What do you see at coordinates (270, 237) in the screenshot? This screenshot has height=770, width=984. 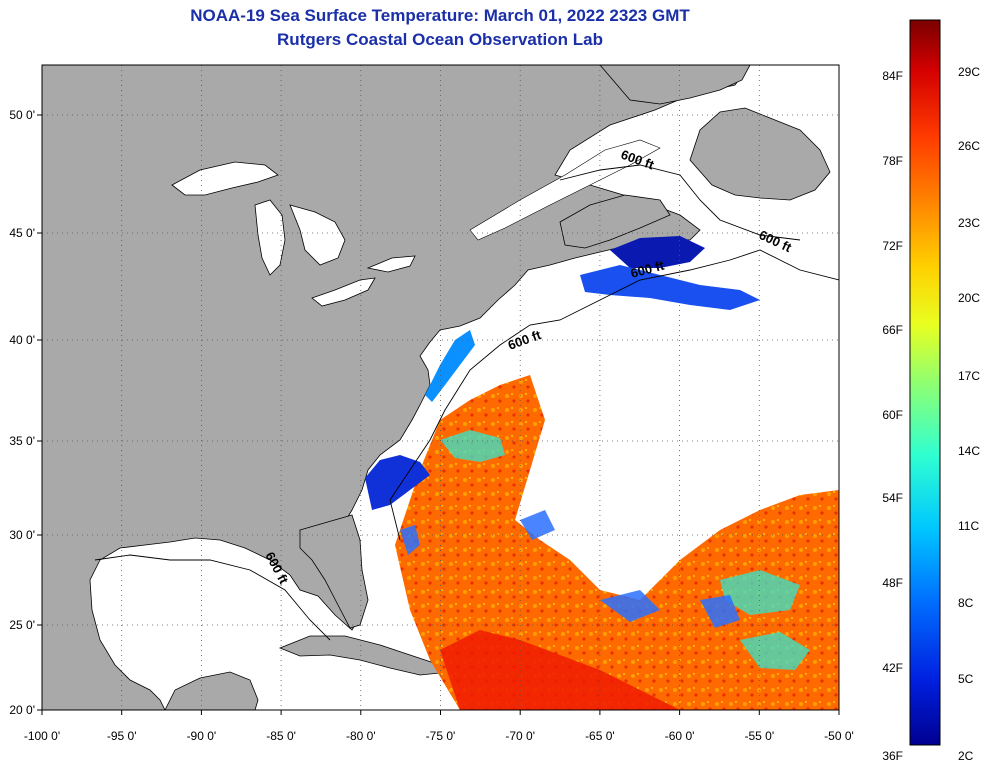 I see `lake-michigan` at bounding box center [270, 237].